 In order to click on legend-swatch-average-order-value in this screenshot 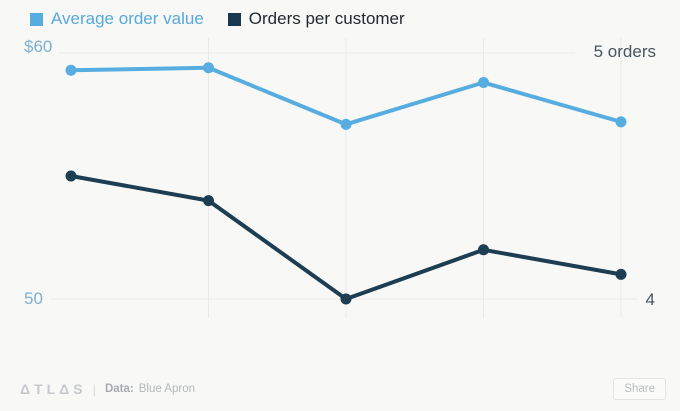, I will do `click(36, 19)`.